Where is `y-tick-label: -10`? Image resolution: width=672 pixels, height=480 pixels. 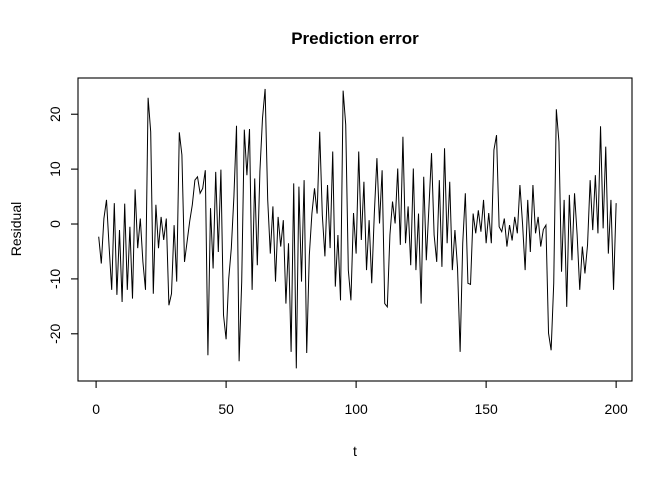 y-tick-label: -10 is located at coordinates (55, 279).